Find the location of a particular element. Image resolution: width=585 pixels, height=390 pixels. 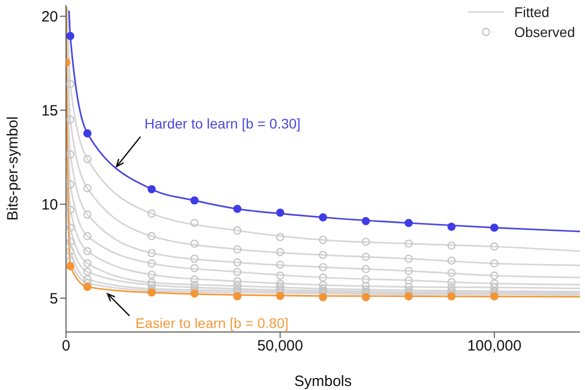

x-tick-label: 50,000 is located at coordinates (280, 346).